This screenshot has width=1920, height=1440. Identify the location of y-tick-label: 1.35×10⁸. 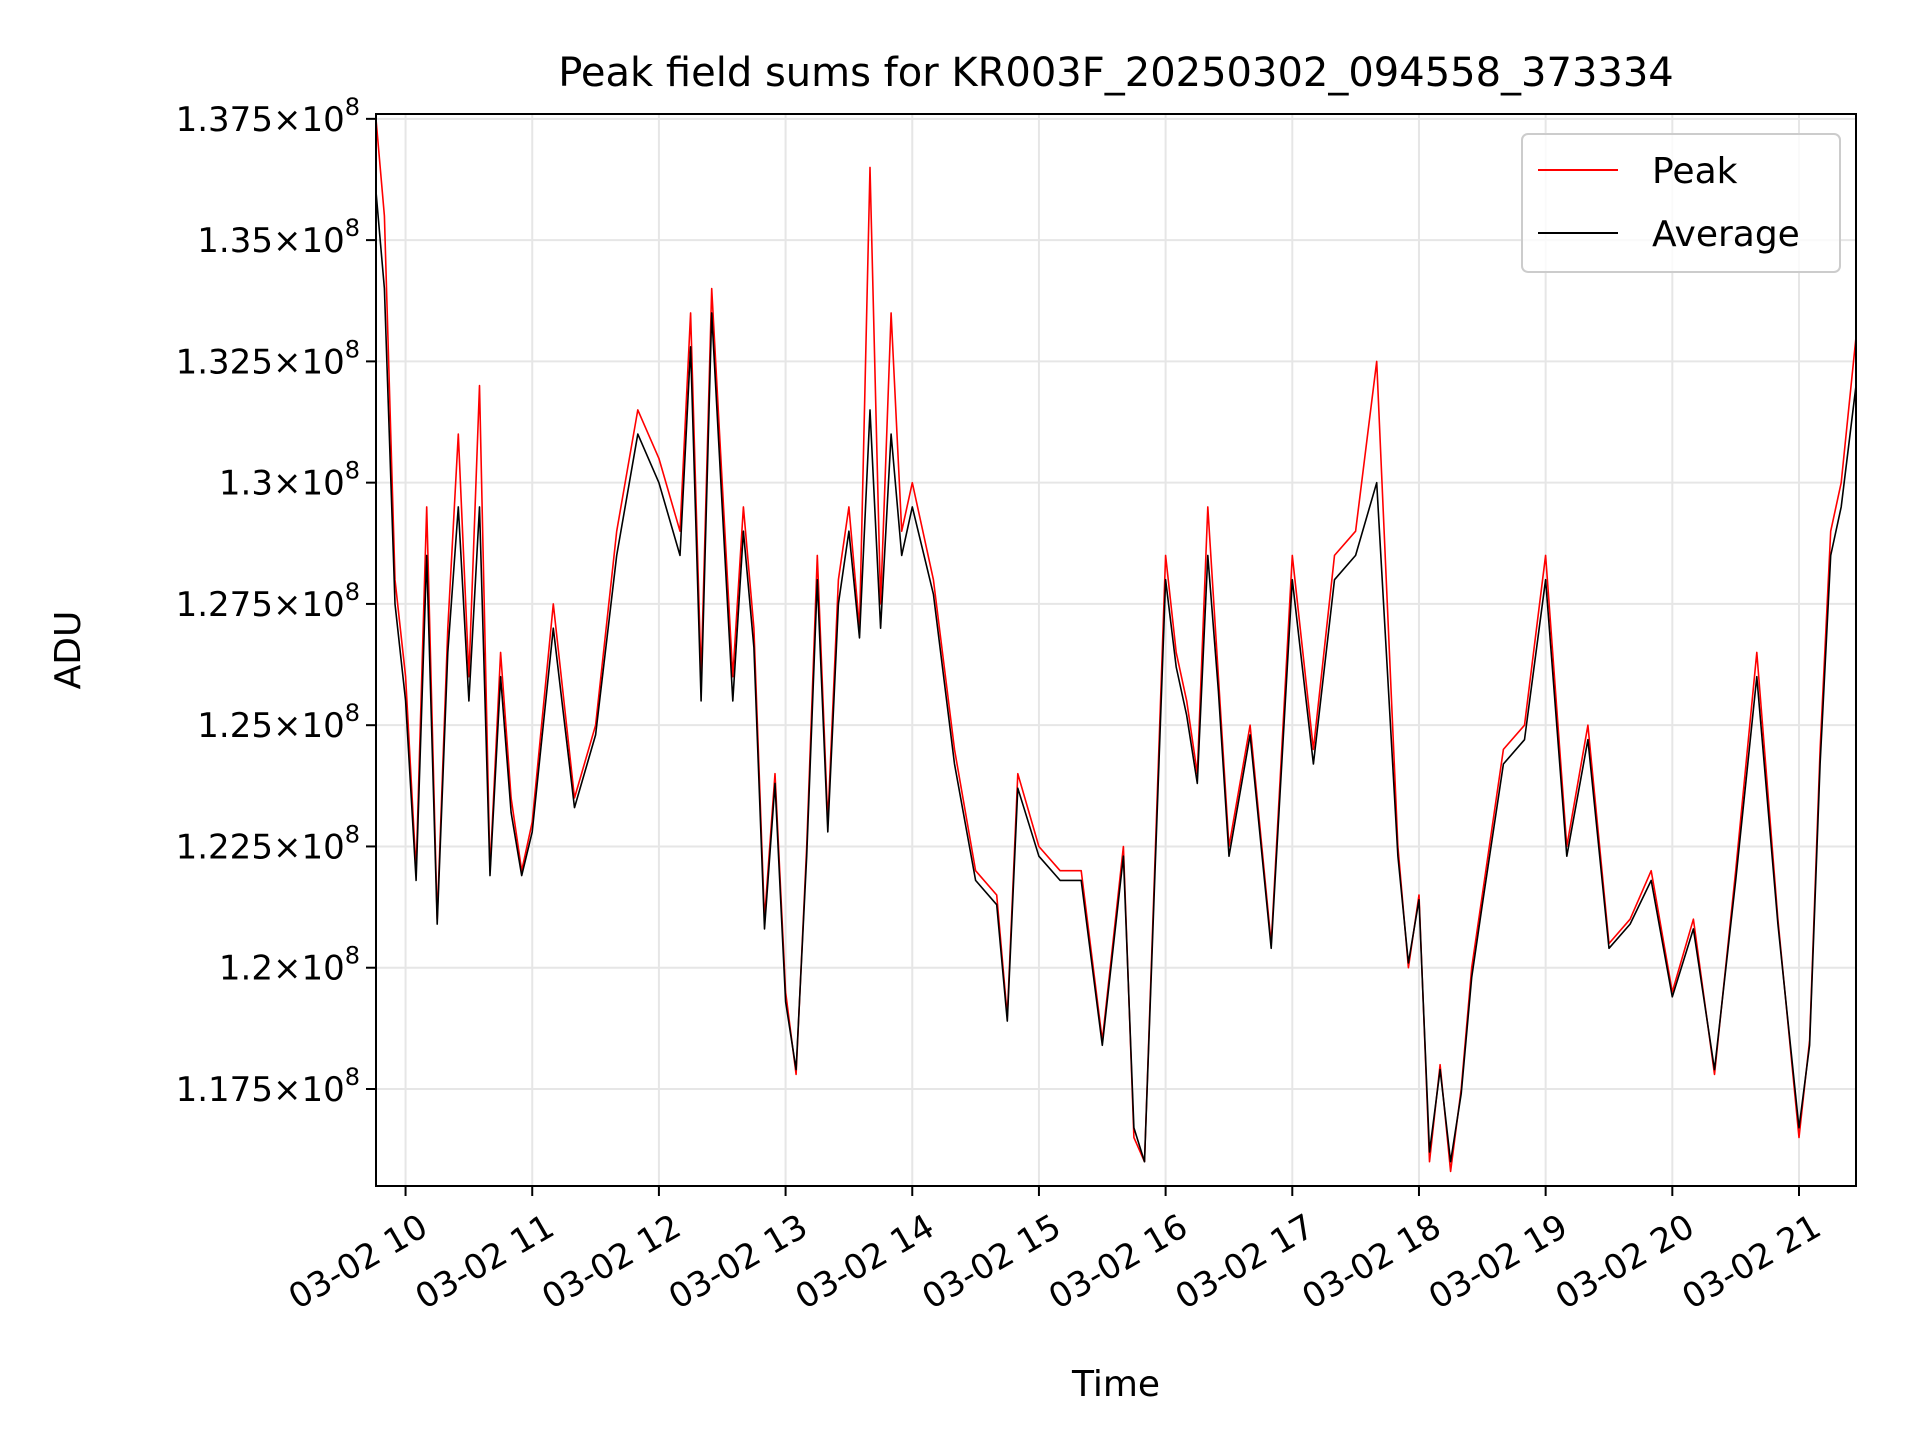
(278, 237).